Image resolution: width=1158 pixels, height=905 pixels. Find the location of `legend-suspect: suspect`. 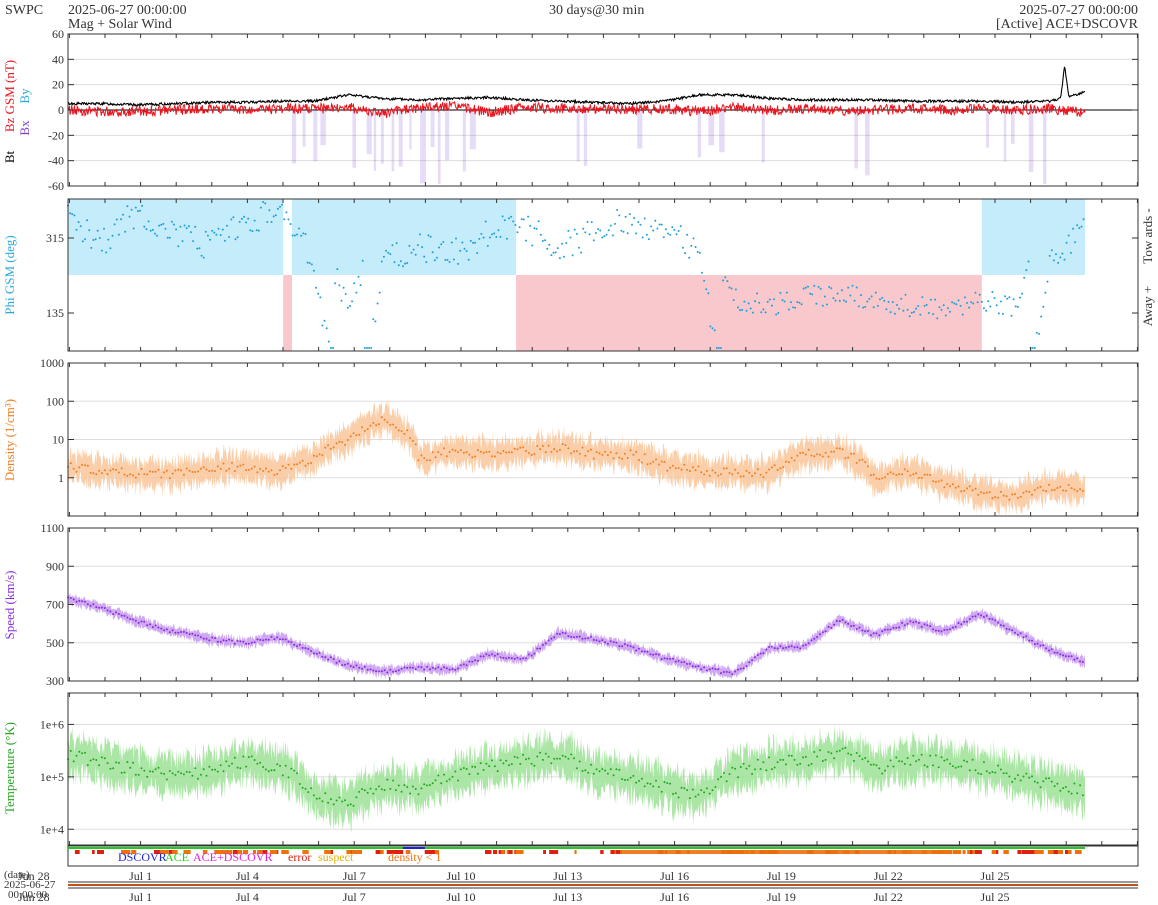

legend-suspect: suspect is located at coordinates (336, 857).